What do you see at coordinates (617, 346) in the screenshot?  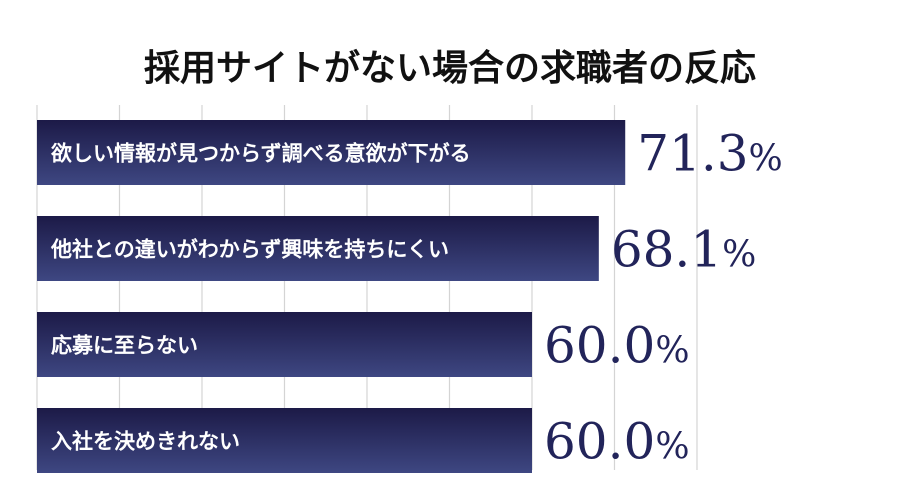 I see `value-label-3: 60.0%` at bounding box center [617, 346].